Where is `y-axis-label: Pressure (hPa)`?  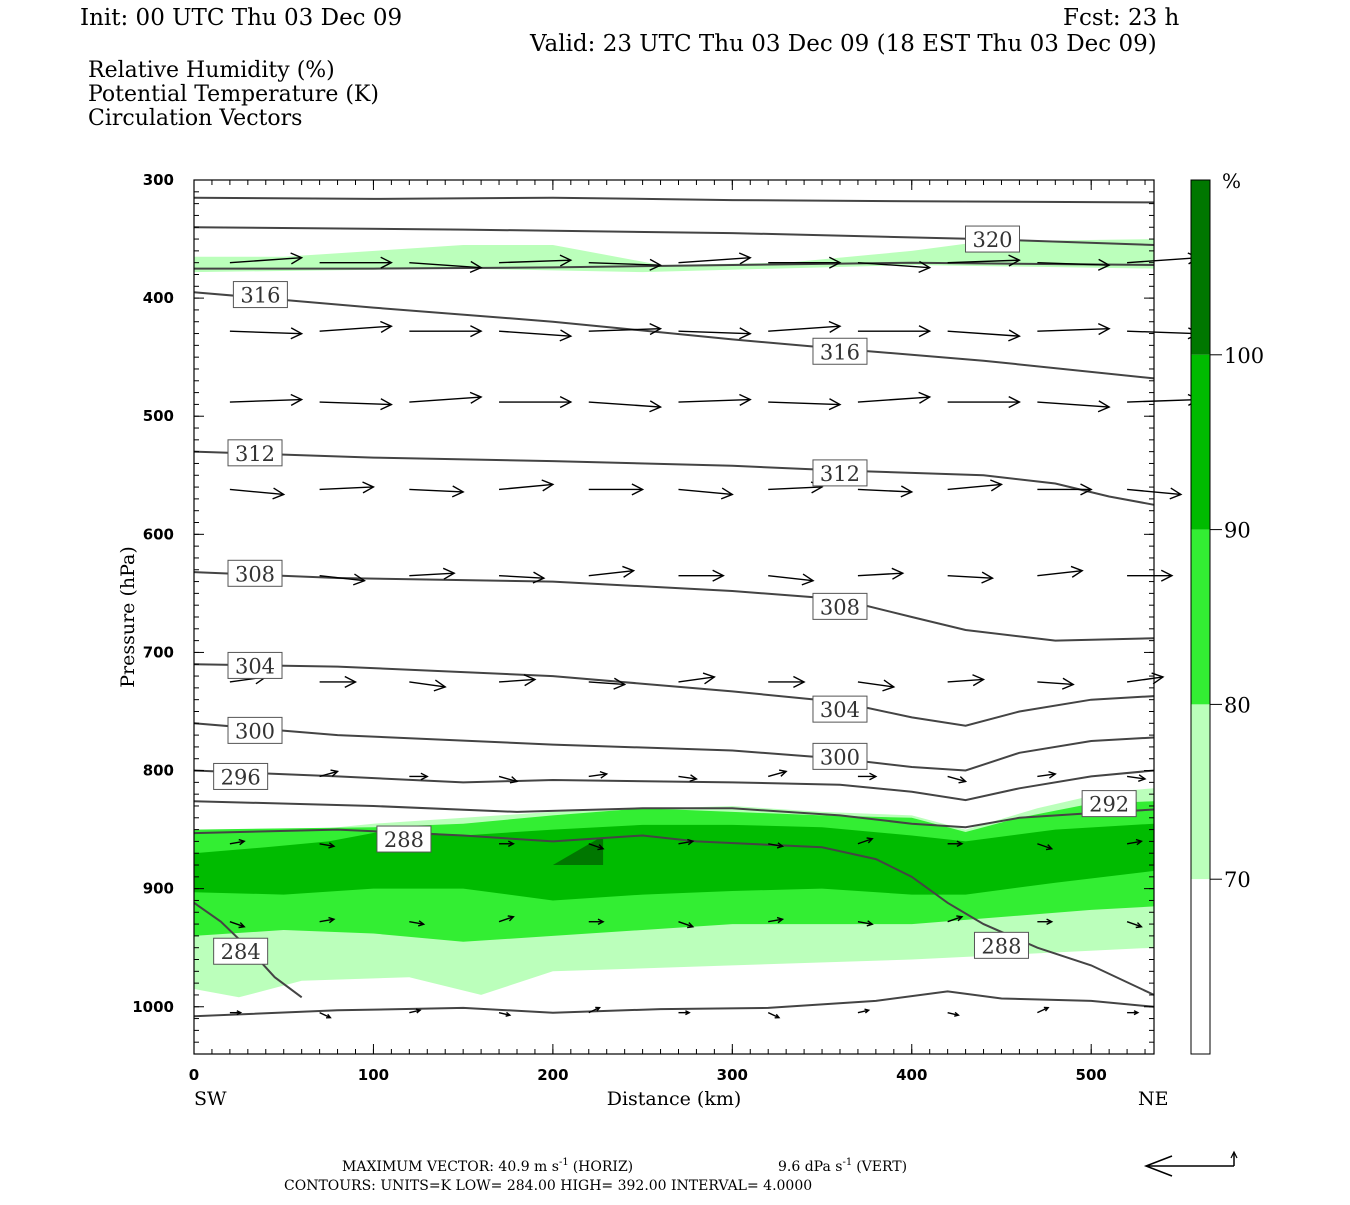 y-axis-label: Pressure (hPa) is located at coordinates (128, 617).